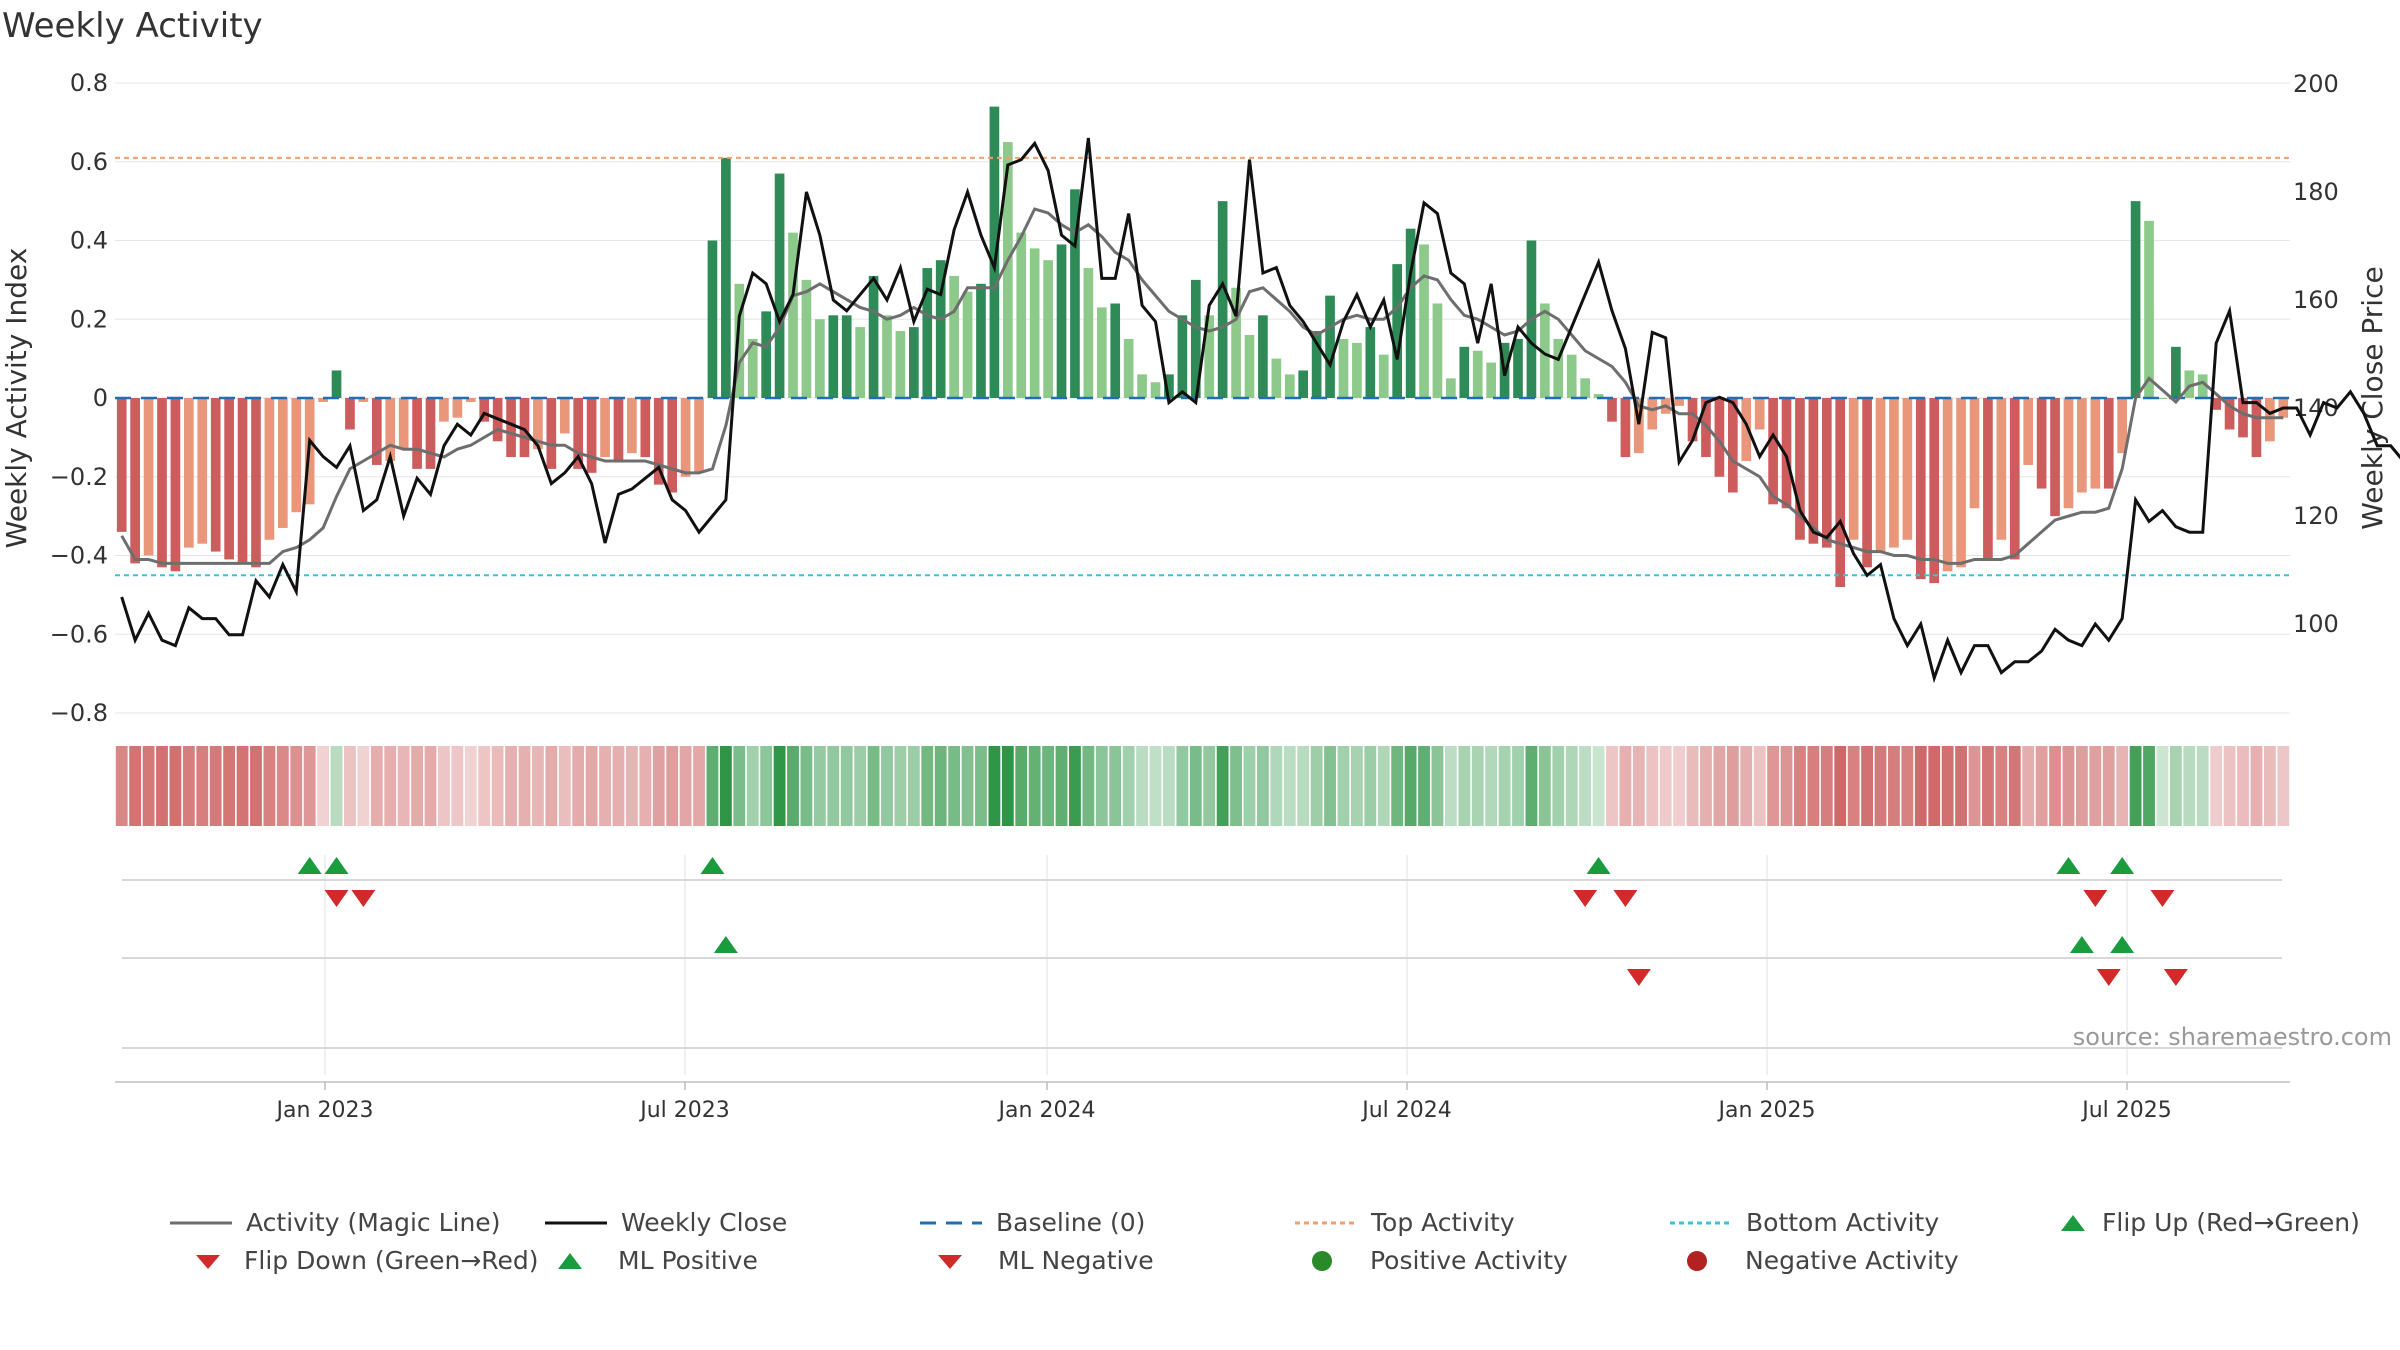 The image size is (2400, 1350). I want to click on legend-label: Activity (Magic Line), so click(373, 1222).